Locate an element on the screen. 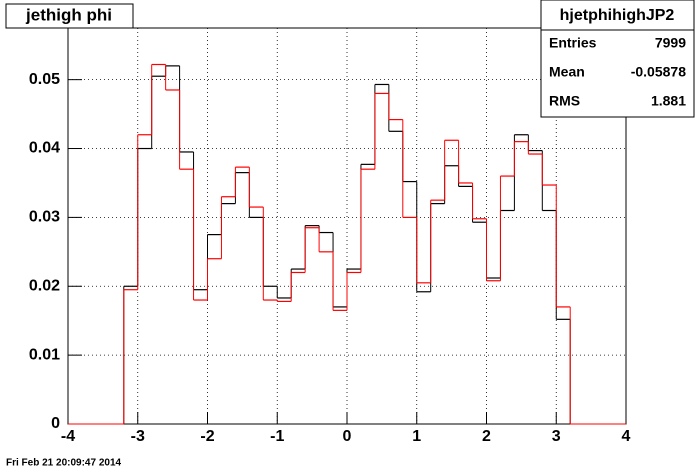 The width and height of the screenshot is (696, 472). y-tick-label: 0.02 is located at coordinates (44, 285).